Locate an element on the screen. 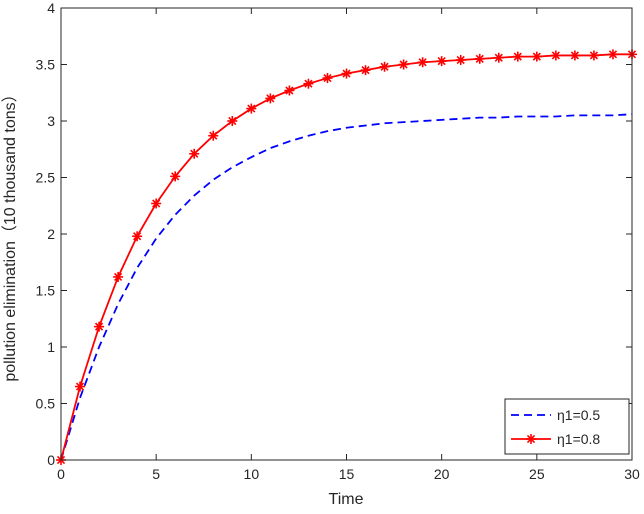 This screenshot has height=514, width=644. legend-item-1: η1=0.5 is located at coordinates (555, 415).